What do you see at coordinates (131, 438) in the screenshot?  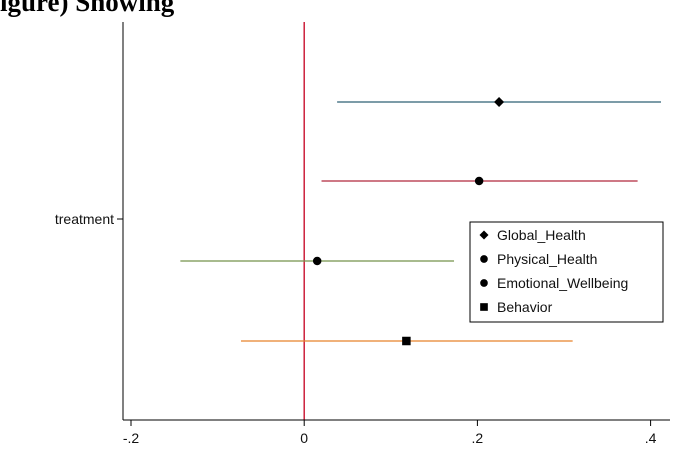 I see `x-tick-label: -.2` at bounding box center [131, 438].